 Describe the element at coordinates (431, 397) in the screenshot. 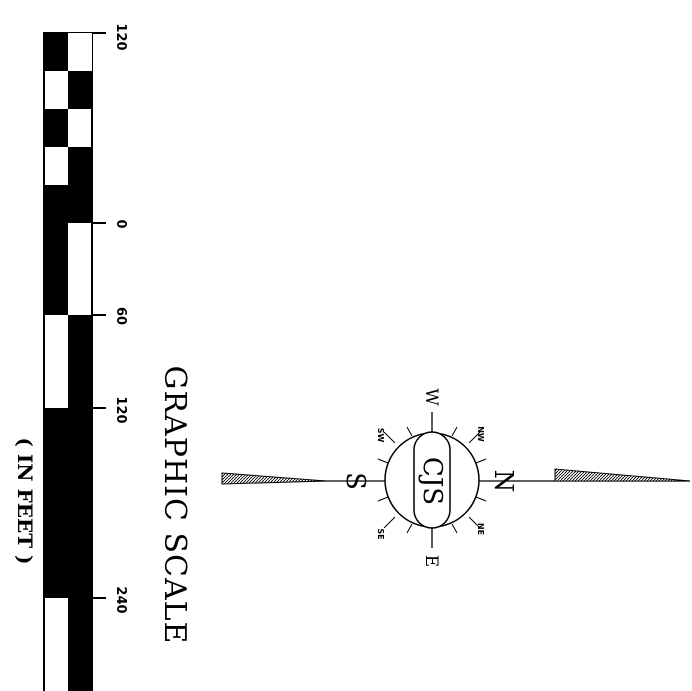

I see `compass-west-label: W` at that location.